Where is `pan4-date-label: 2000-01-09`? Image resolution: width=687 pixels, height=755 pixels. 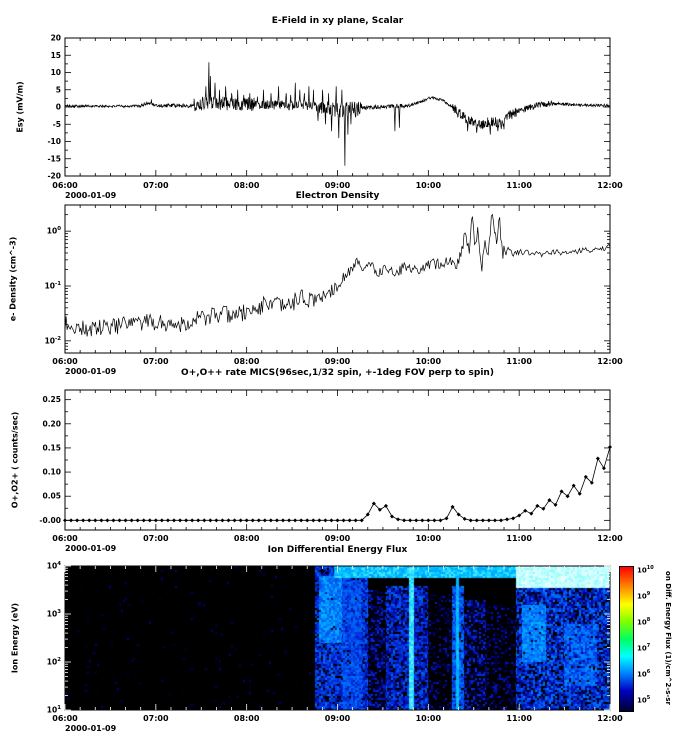
pan4-date-label: 2000-01-09 is located at coordinates (91, 728).